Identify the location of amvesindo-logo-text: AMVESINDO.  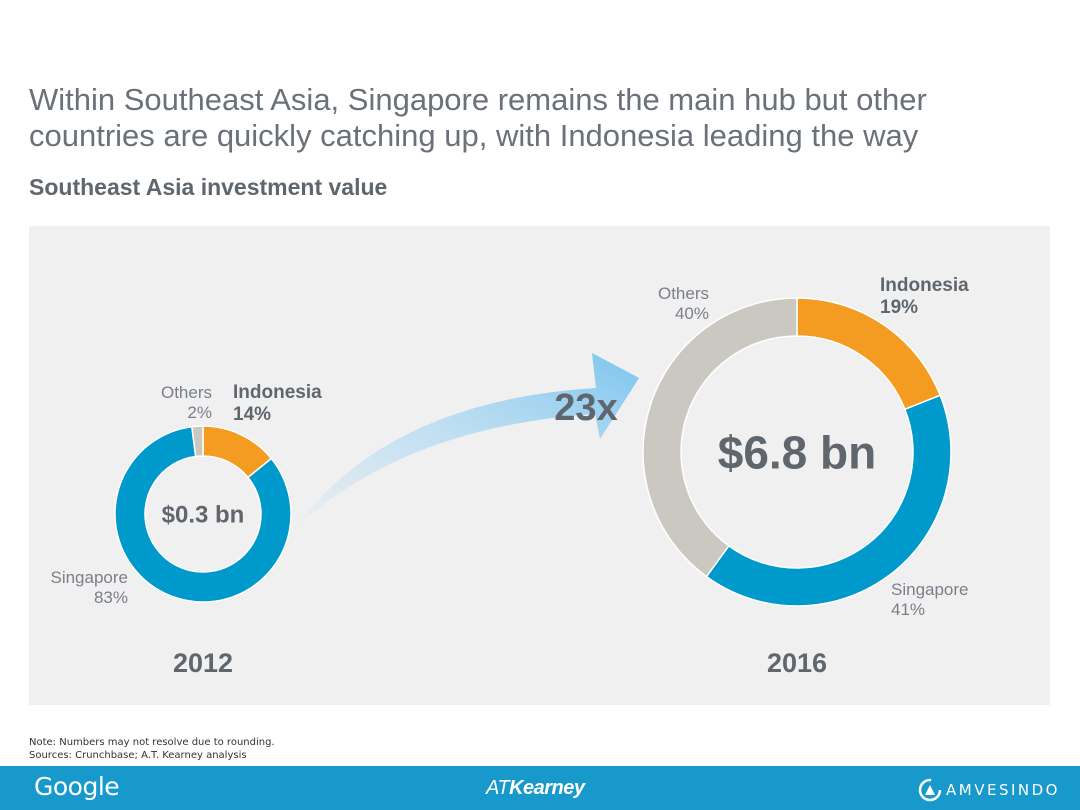
(1003, 790).